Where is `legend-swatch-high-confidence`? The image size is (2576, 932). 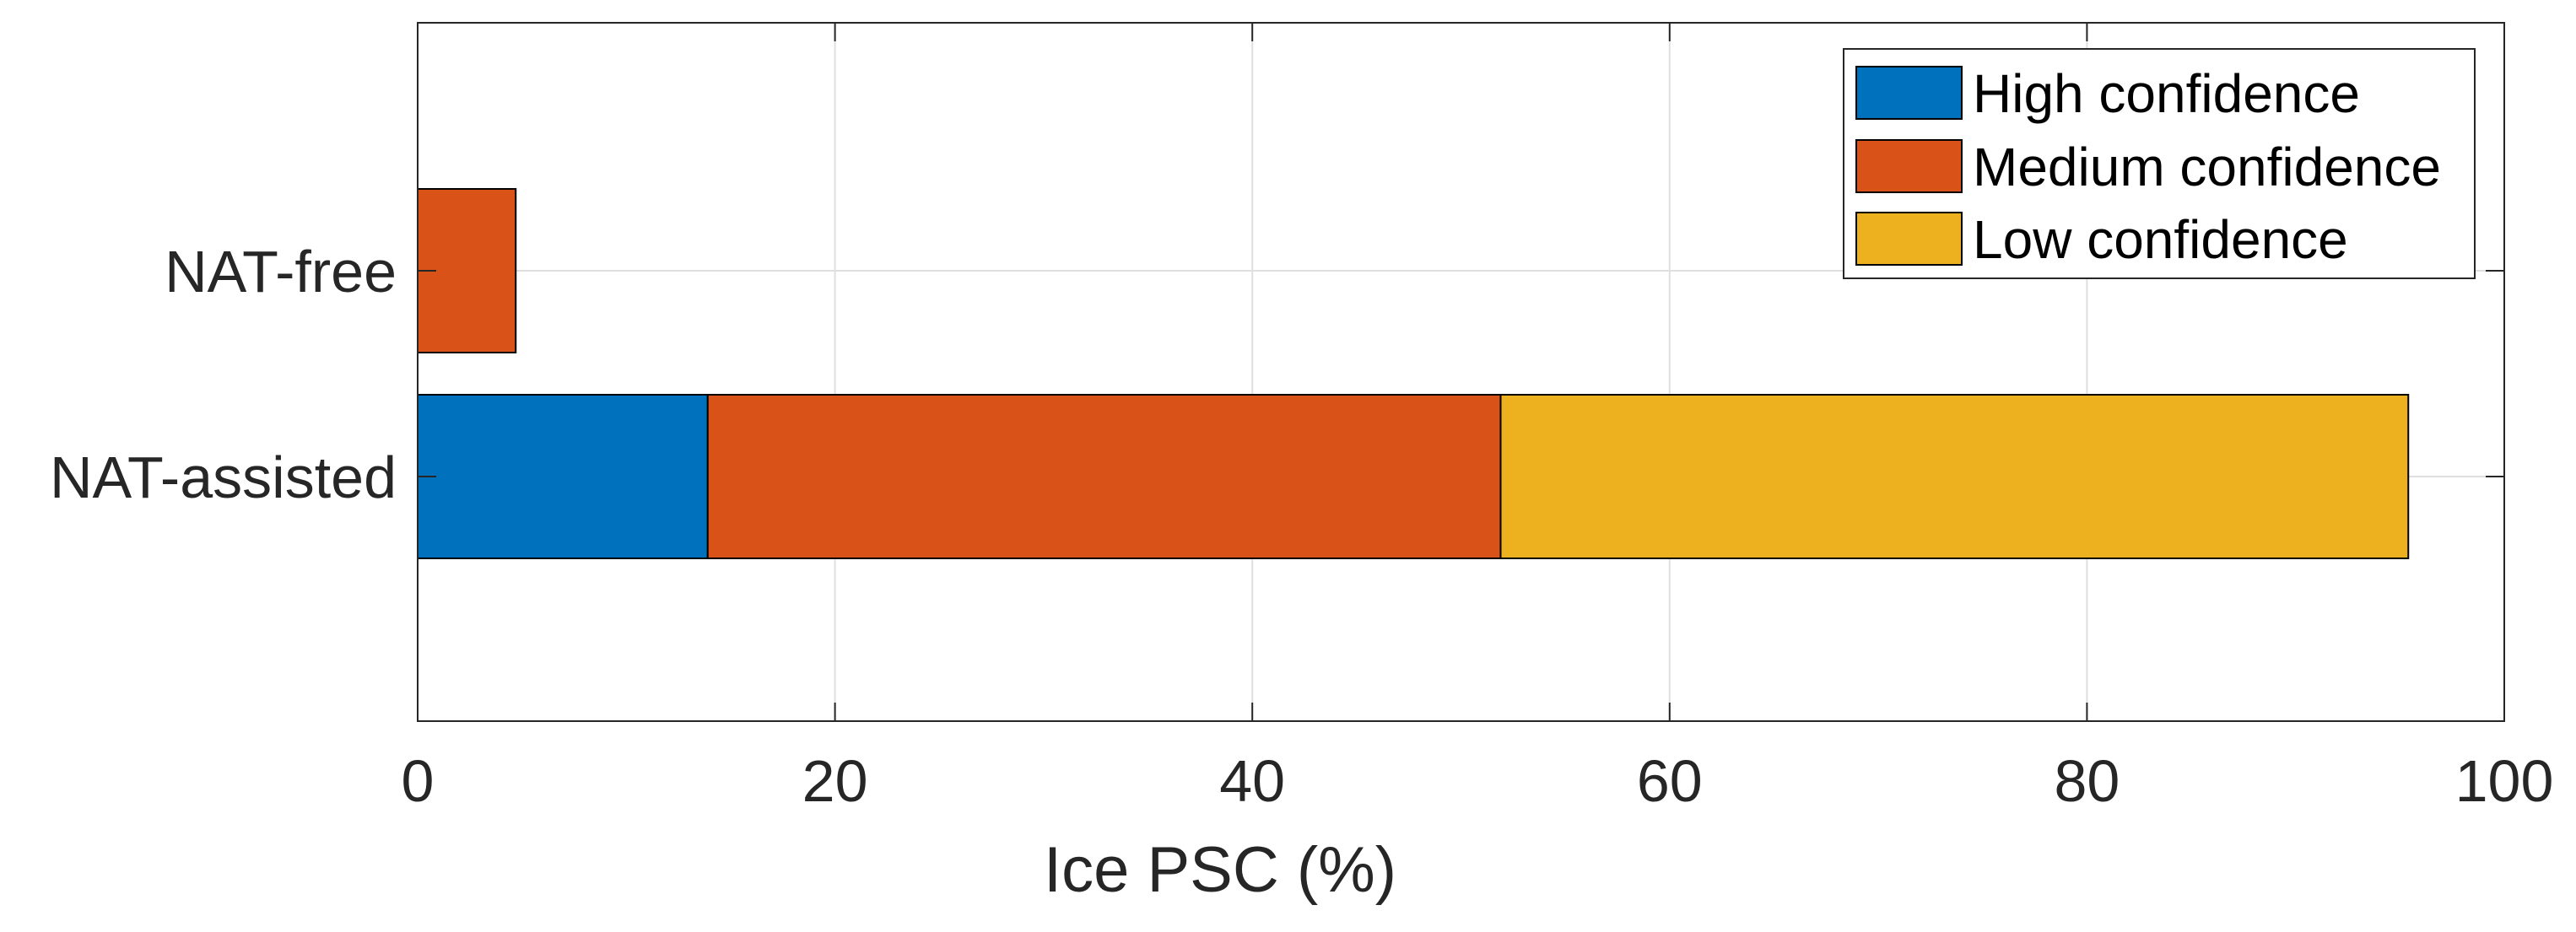
legend-swatch-high-confidence is located at coordinates (1909, 93).